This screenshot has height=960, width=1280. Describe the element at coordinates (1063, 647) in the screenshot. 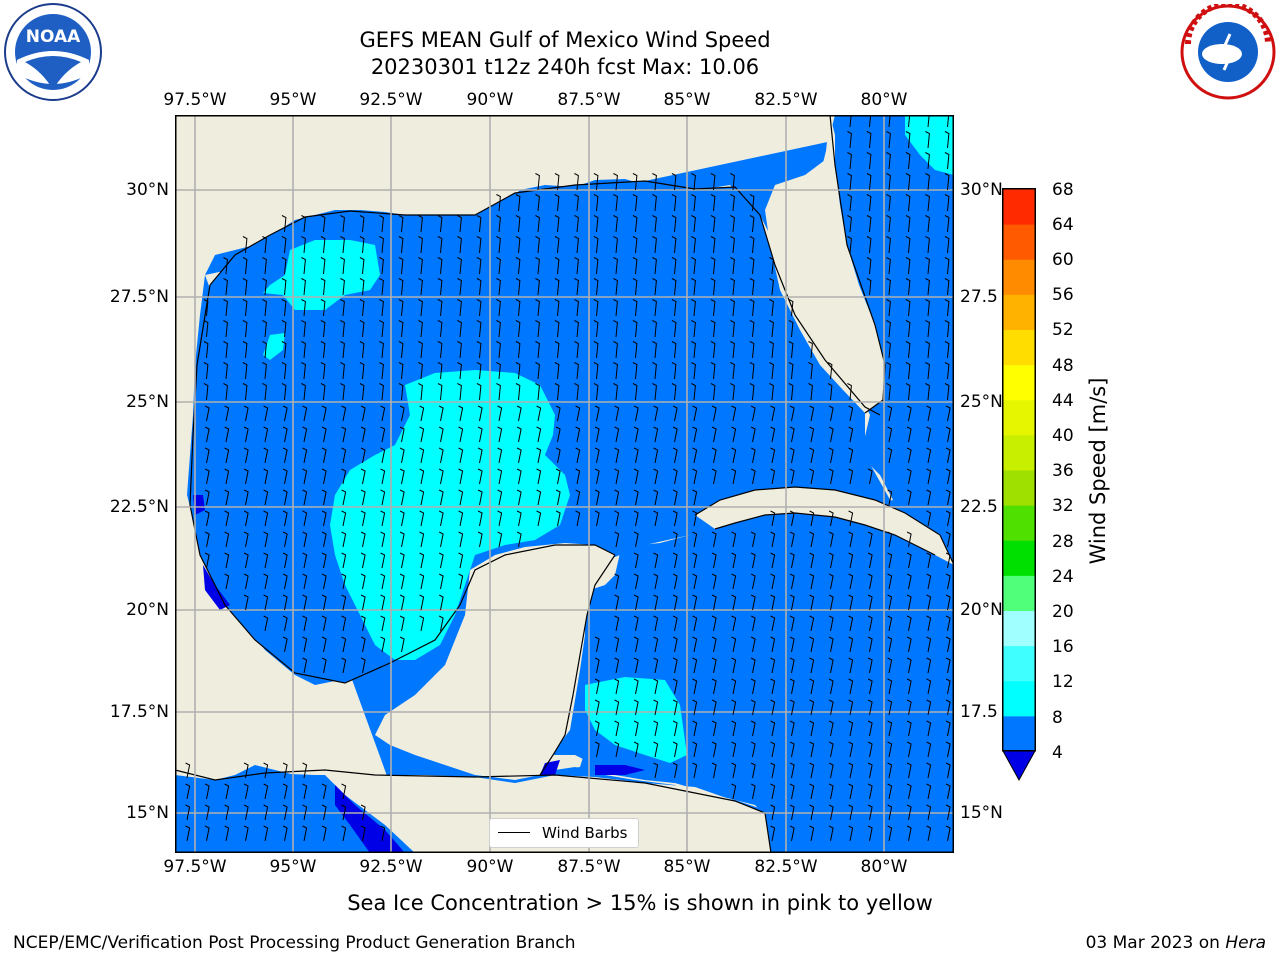

I see `colorbar-tick-label: 16` at that location.